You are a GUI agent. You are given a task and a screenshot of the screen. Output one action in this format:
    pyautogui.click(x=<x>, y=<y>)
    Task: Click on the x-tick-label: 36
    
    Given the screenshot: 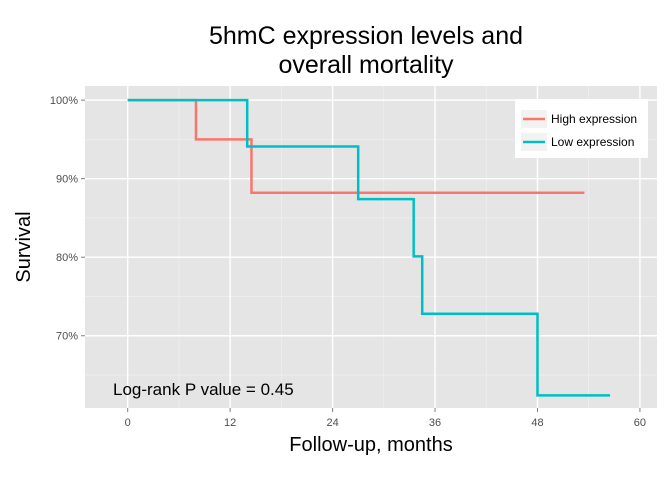 What is the action you would take?
    pyautogui.click(x=435, y=423)
    